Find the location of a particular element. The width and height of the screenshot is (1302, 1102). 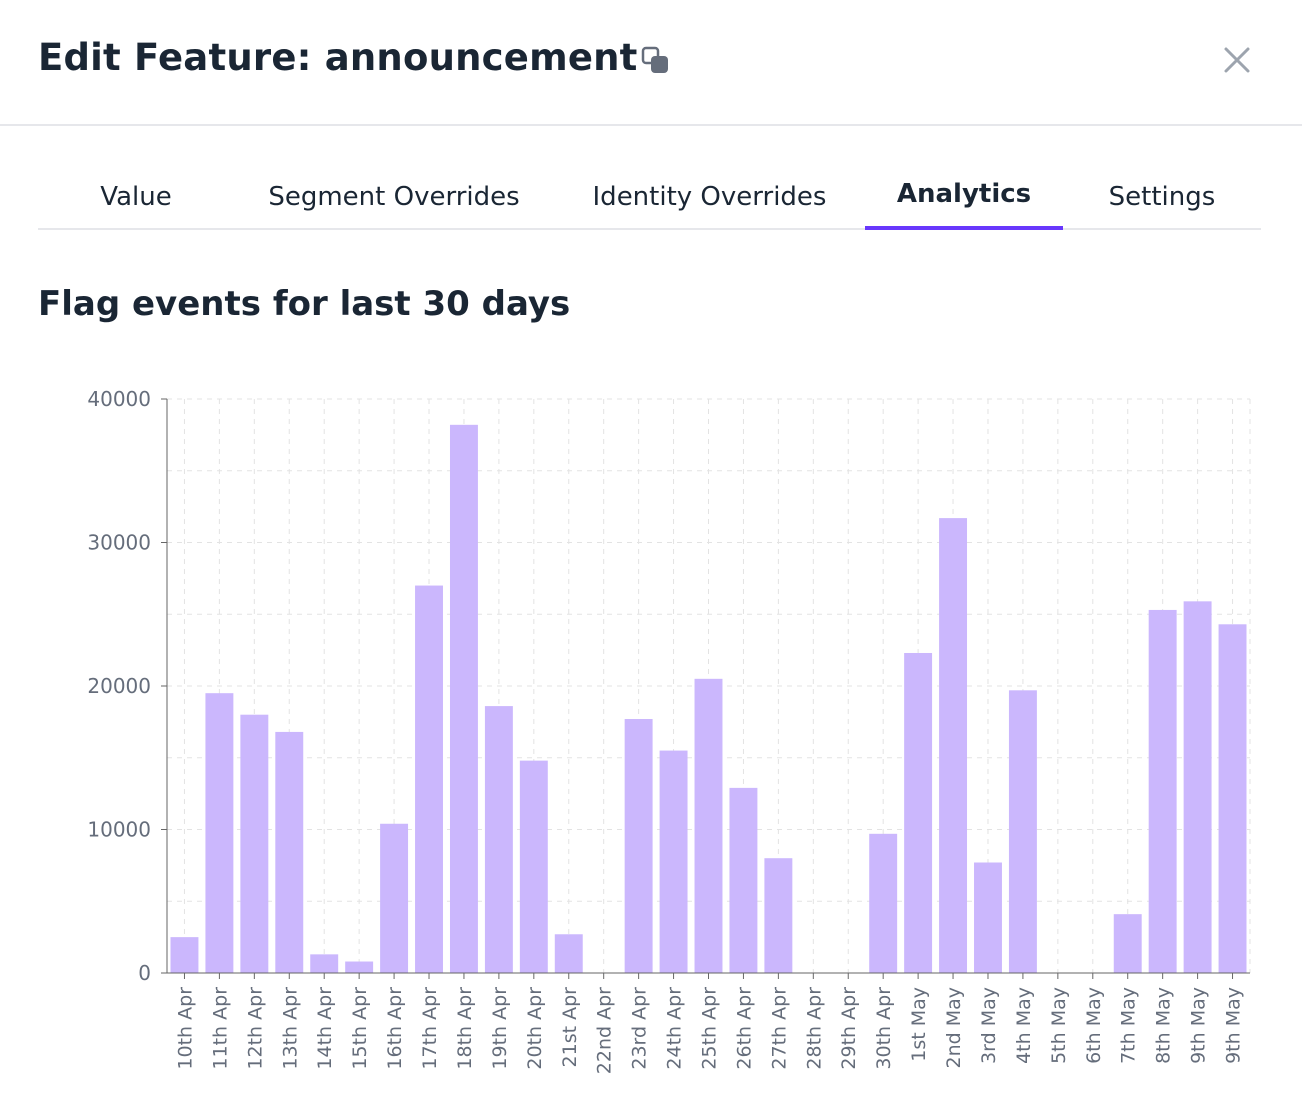

x-tick-label: 1st May is located at coordinates (919, 1024).